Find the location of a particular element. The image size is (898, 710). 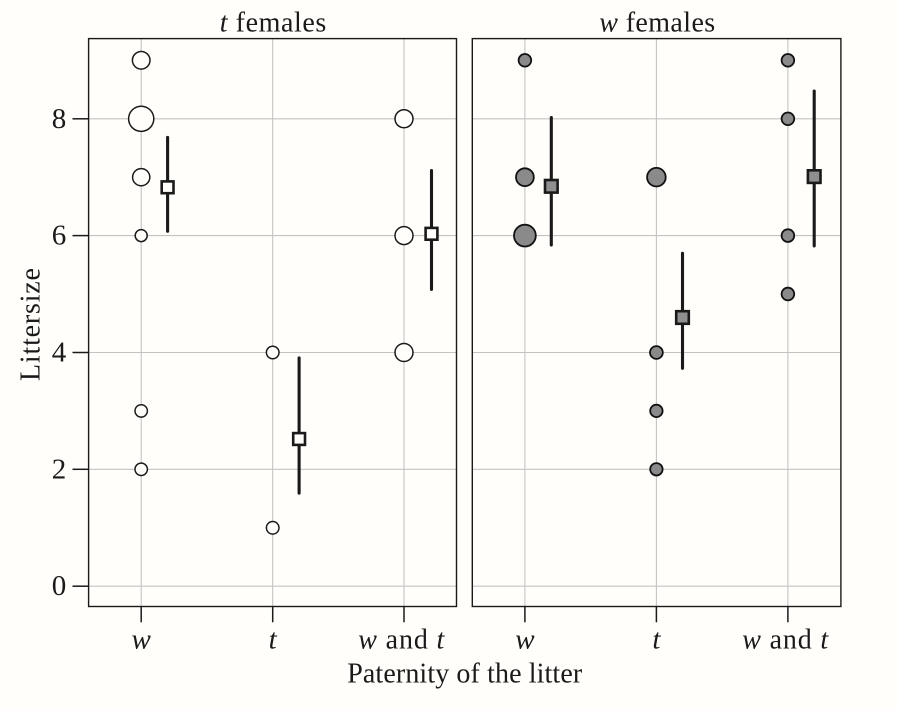

svg-text: 2 is located at coordinates (59, 469).